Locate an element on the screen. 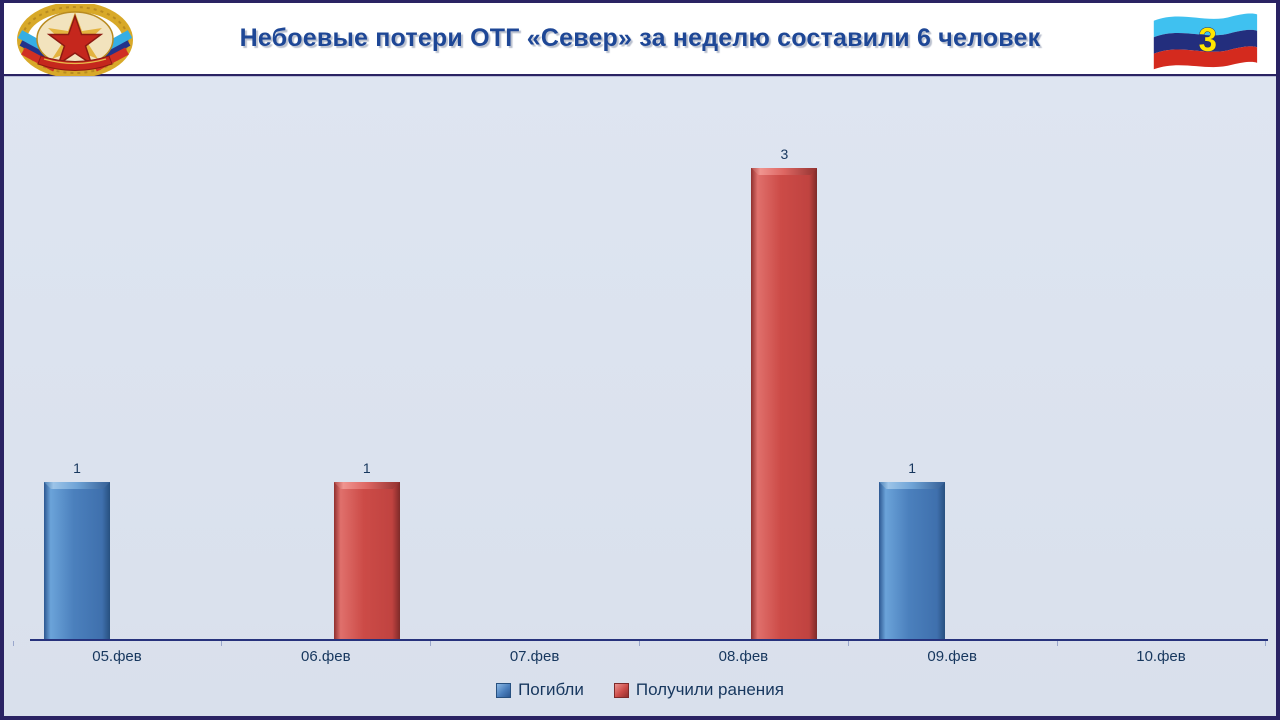 The width and height of the screenshot is (1280, 720). x-axis-label: 05.фев is located at coordinates (117, 656).